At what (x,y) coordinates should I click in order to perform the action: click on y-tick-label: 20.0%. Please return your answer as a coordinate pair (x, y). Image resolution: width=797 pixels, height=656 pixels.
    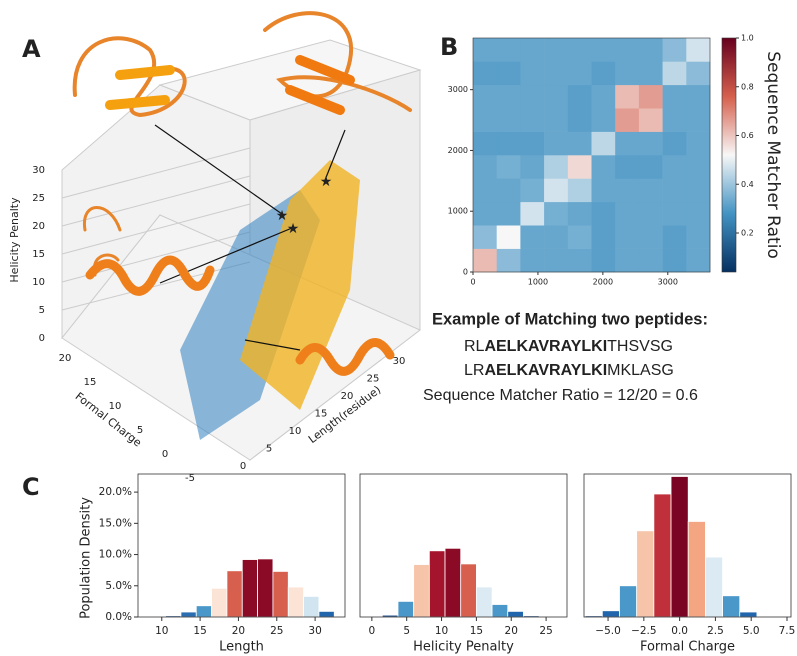
    Looking at the image, I should click on (115, 492).